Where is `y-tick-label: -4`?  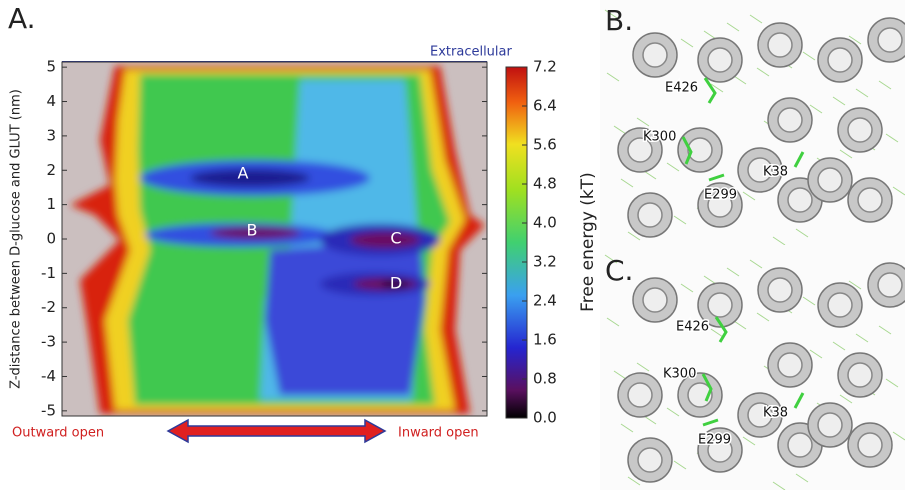 y-tick-label: -4 is located at coordinates (48, 376).